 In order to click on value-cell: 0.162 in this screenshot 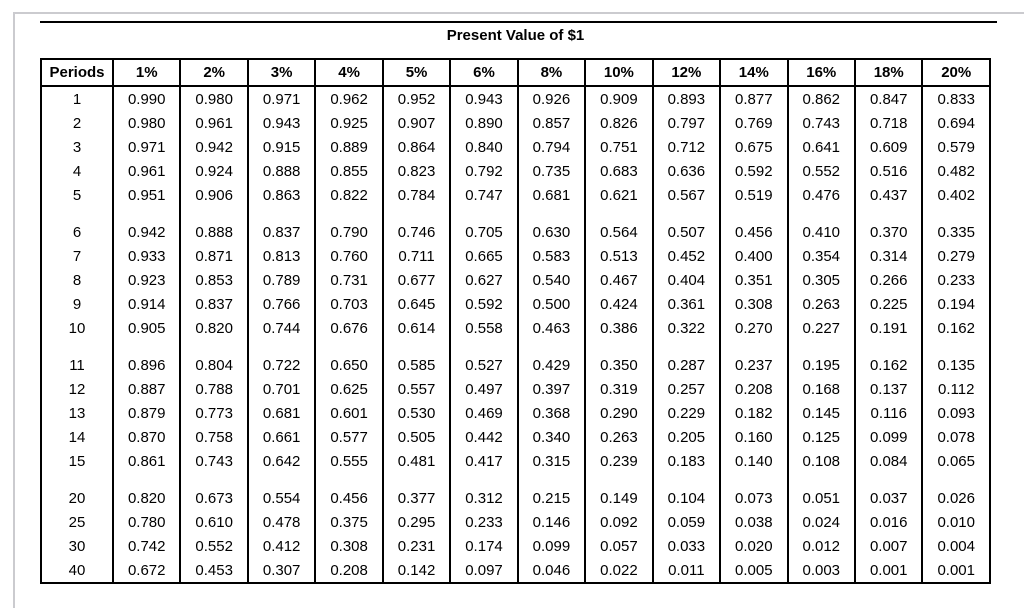, I will do `click(888, 365)`.